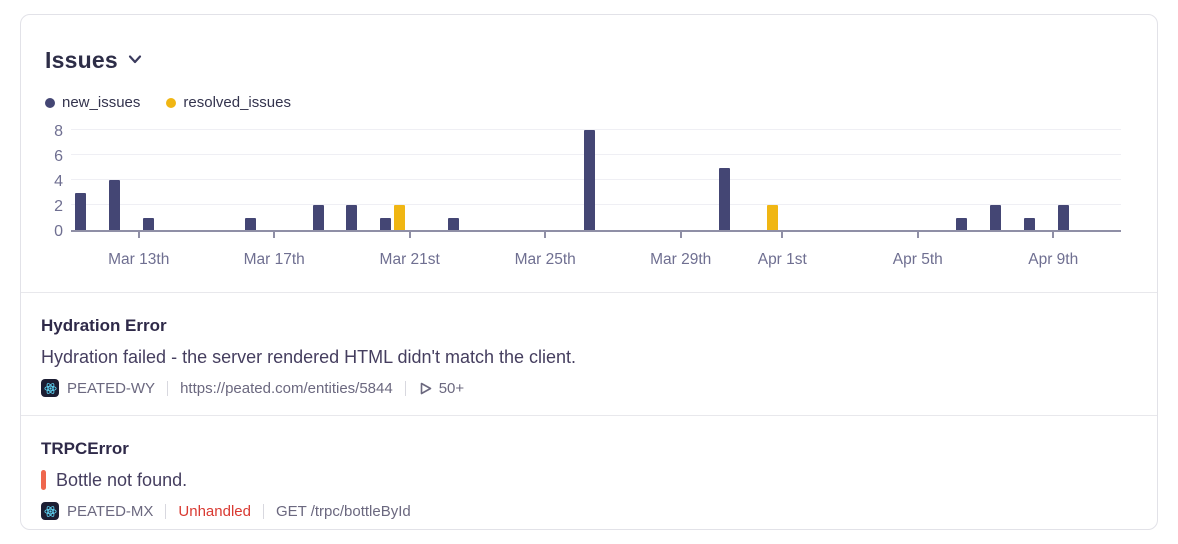  I want to click on x-tick-label: Apr 5th, so click(917, 259).